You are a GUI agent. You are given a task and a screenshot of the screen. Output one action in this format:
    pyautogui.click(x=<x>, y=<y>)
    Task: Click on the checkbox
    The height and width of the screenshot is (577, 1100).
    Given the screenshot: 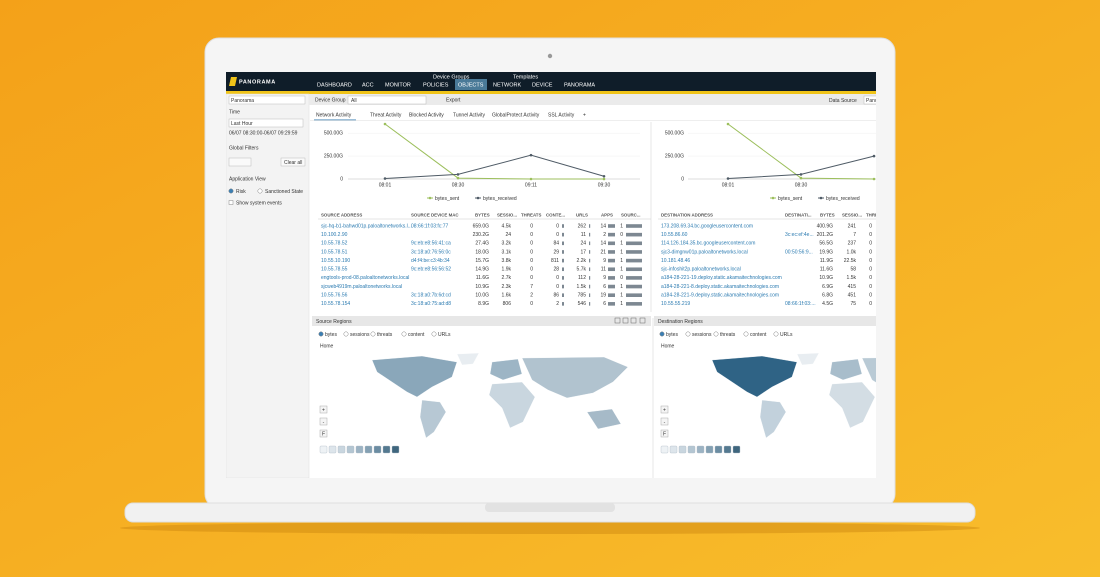 What is the action you would take?
    pyautogui.click(x=231, y=202)
    